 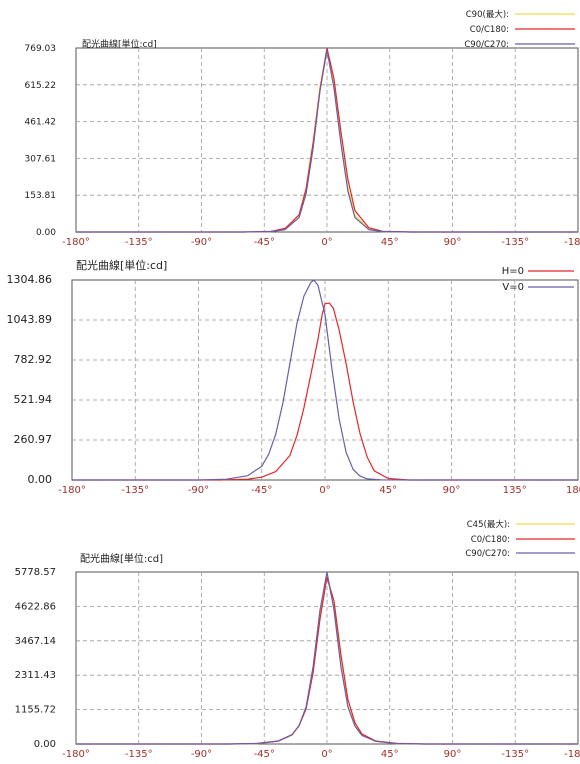 What do you see at coordinates (35, 641) in the screenshot?
I see `y-tick-label: 3467.14` at bounding box center [35, 641].